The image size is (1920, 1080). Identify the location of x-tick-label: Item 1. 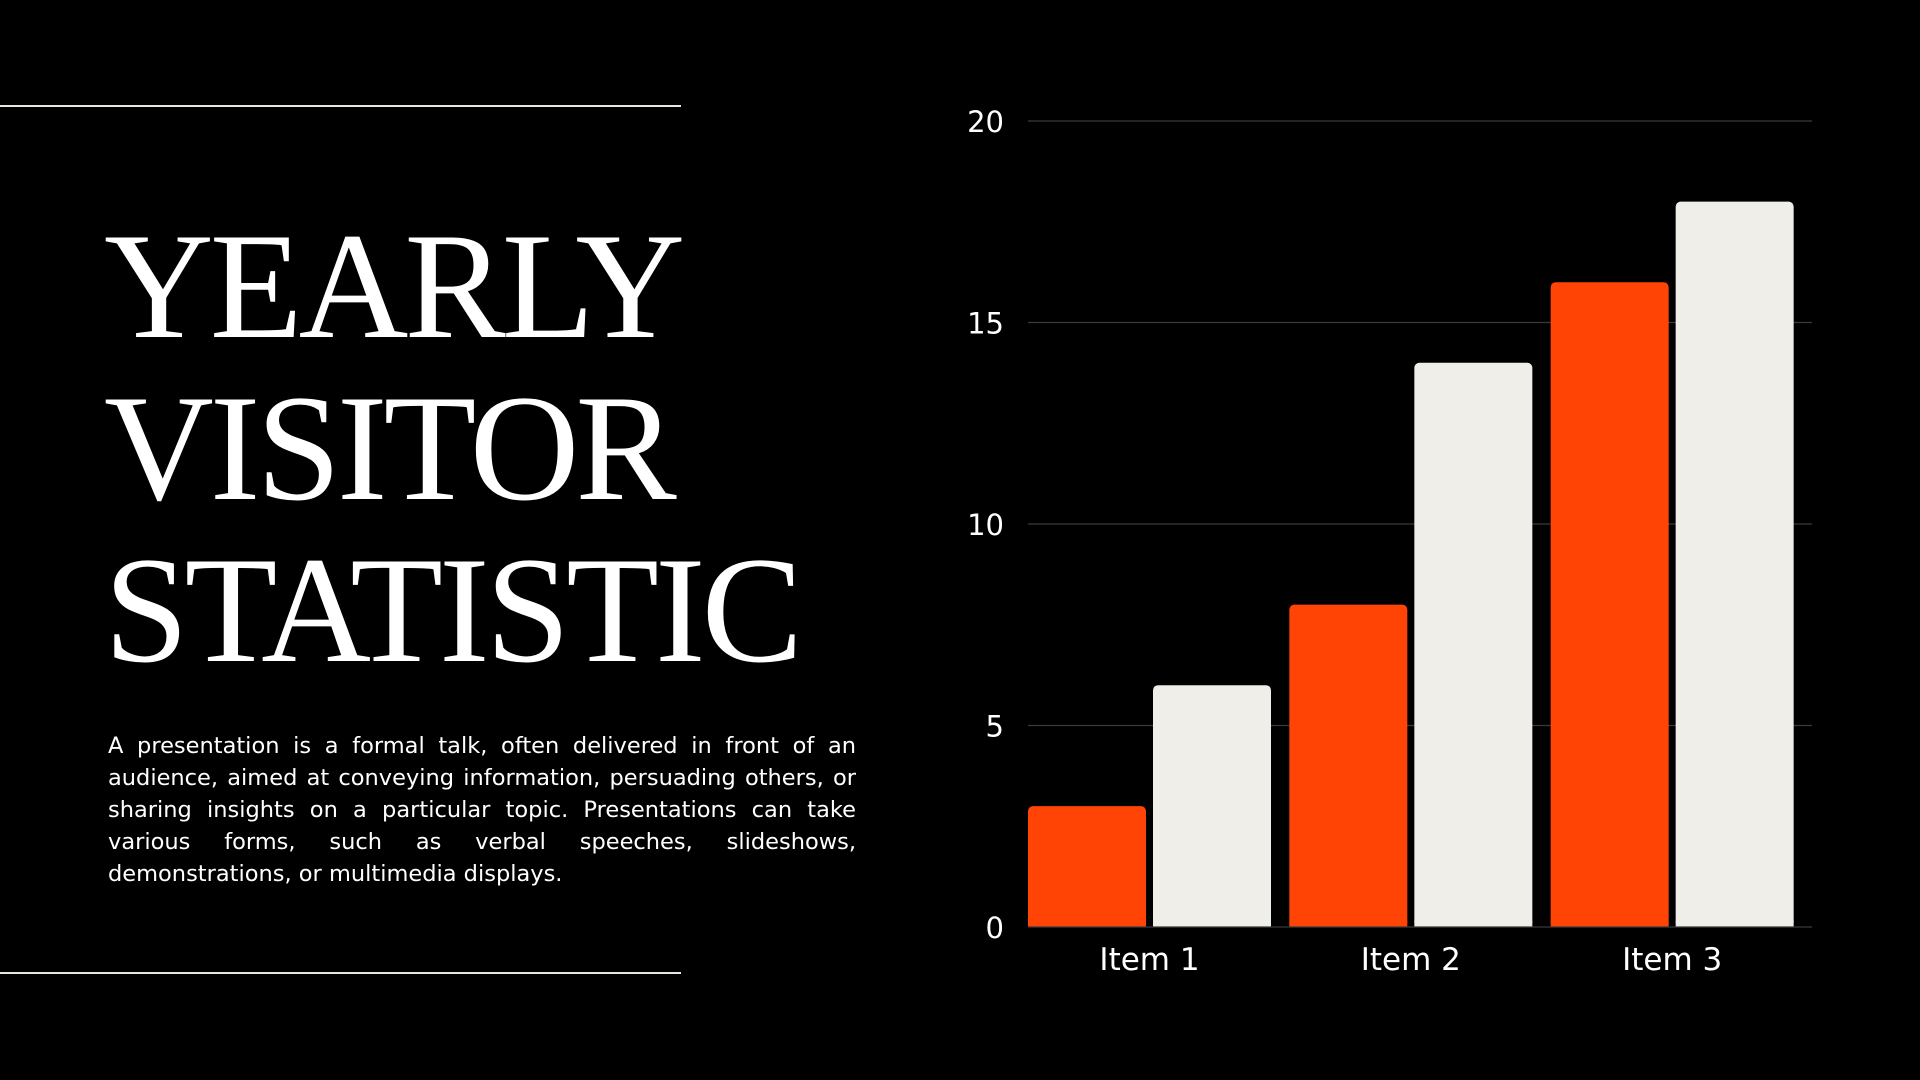
(1149, 960).